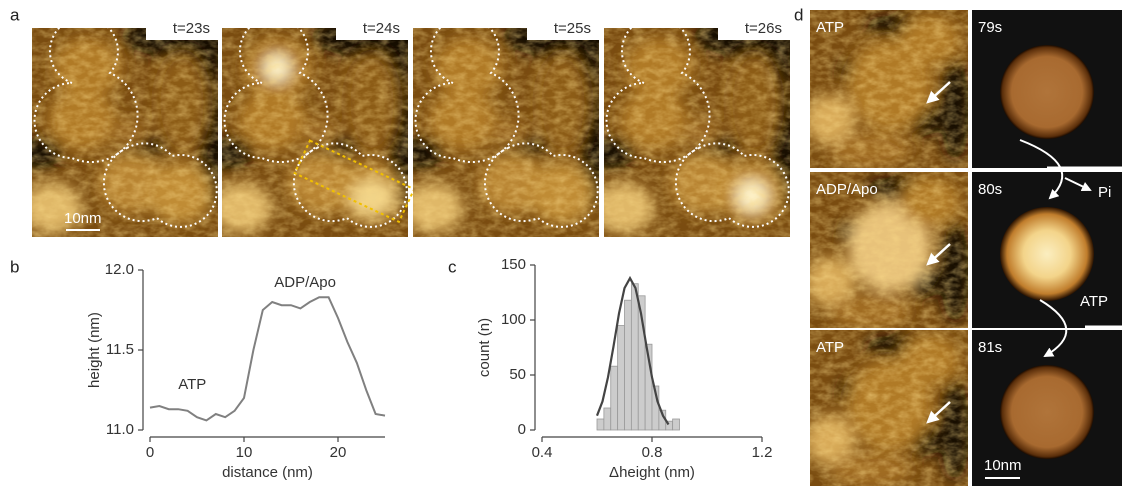 The width and height of the screenshot is (1124, 486). Describe the element at coordinates (513, 264) in the screenshot. I see `y-tick-label: 150` at that location.